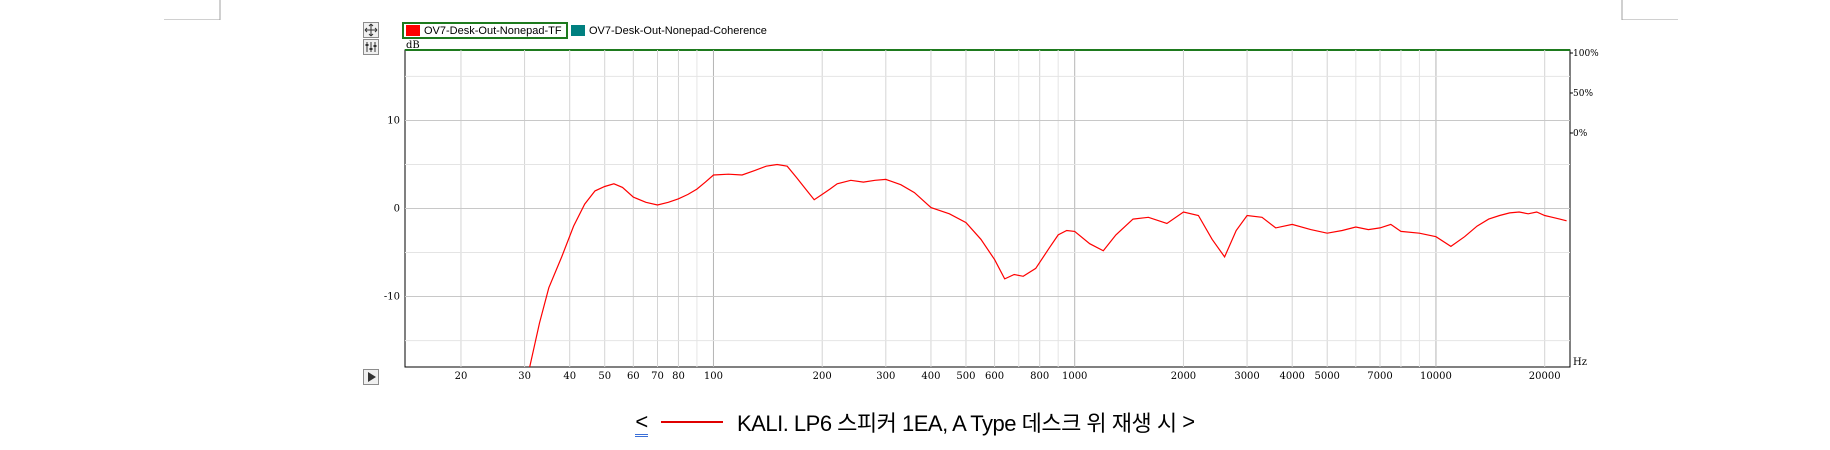 This screenshot has height=450, width=1830. What do you see at coordinates (461, 376) in the screenshot?
I see `x-tick-label: 20` at bounding box center [461, 376].